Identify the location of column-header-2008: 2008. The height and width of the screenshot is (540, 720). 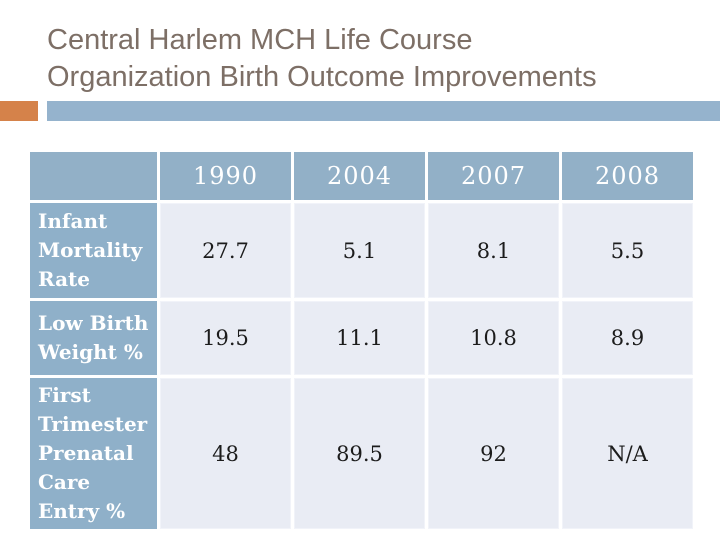
(627, 176).